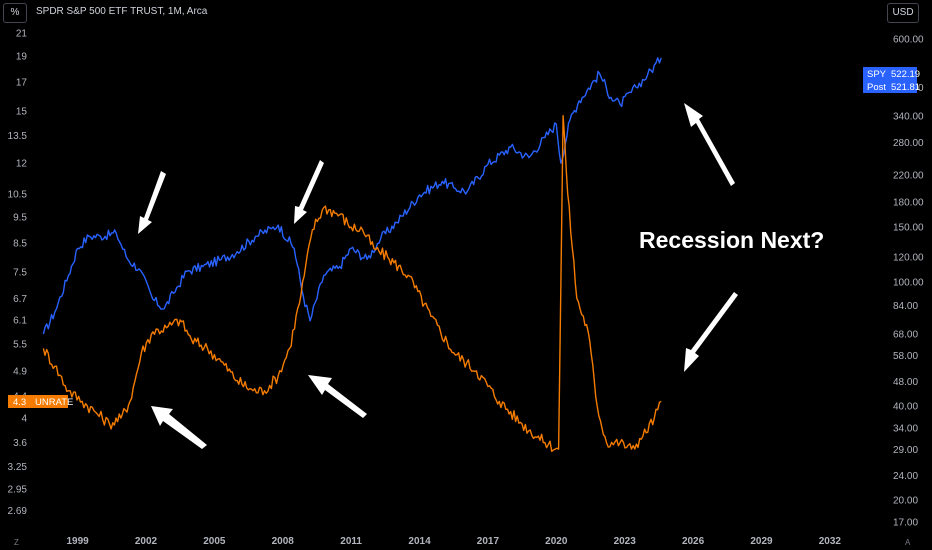  I want to click on right-tick-label: 280.00, so click(908, 143).